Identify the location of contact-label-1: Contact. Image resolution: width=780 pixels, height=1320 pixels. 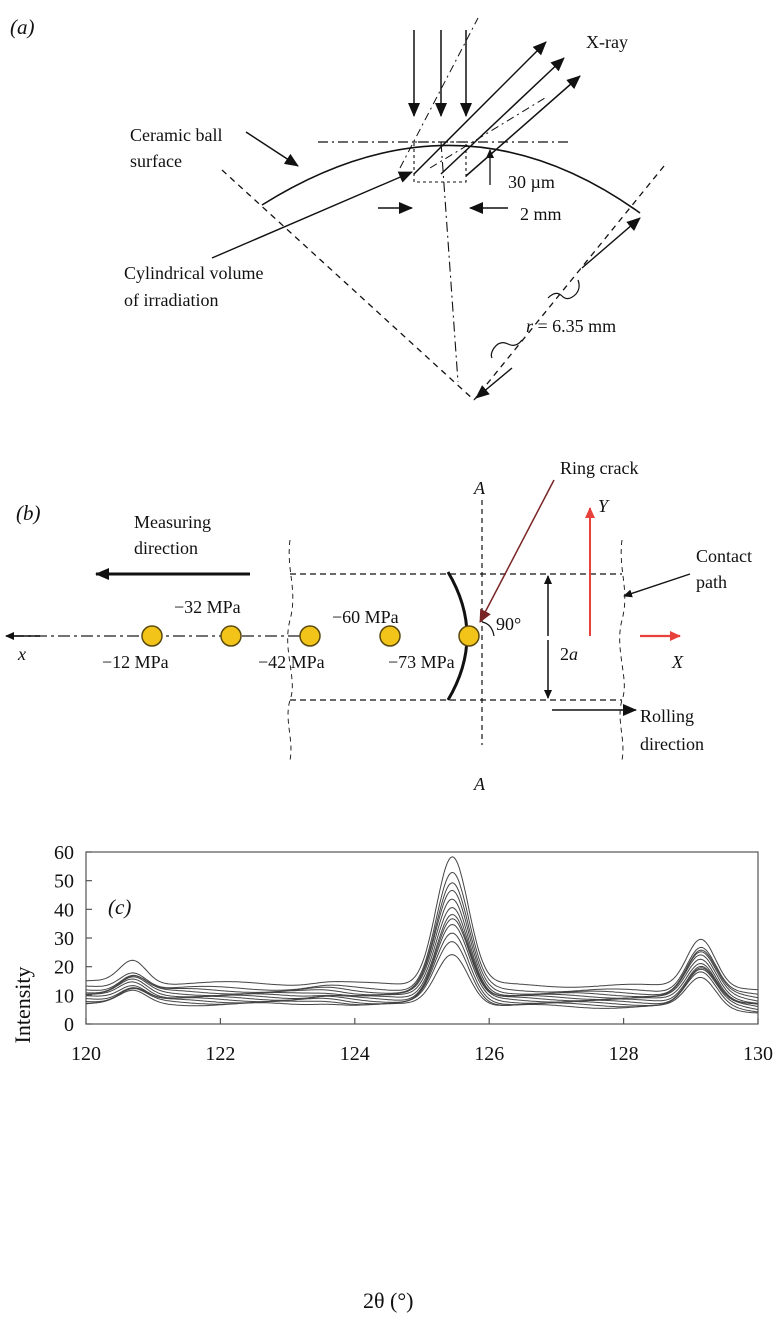
(724, 556).